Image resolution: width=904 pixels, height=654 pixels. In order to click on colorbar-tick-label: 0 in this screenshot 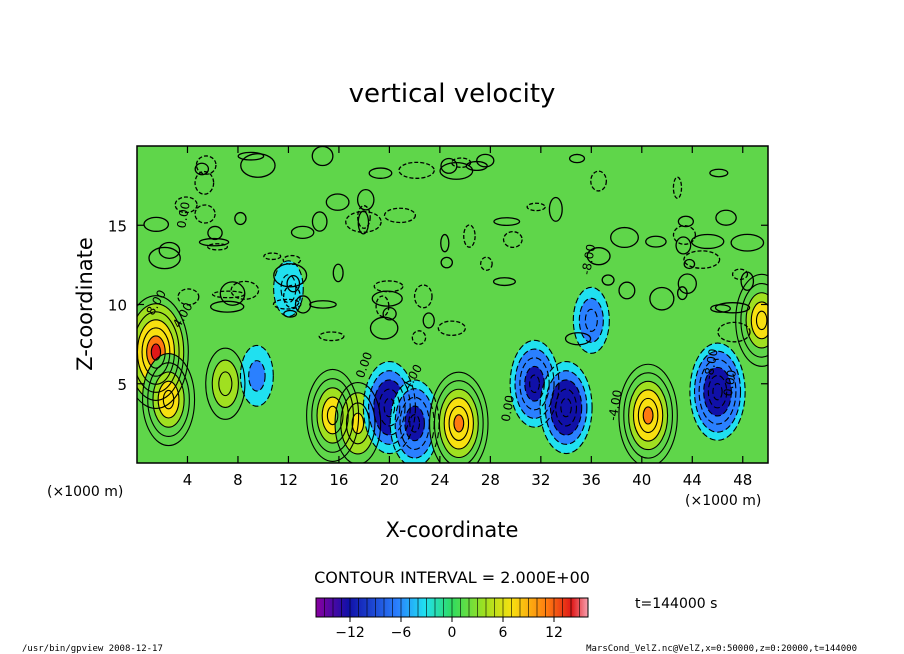, I will do `click(452, 633)`.